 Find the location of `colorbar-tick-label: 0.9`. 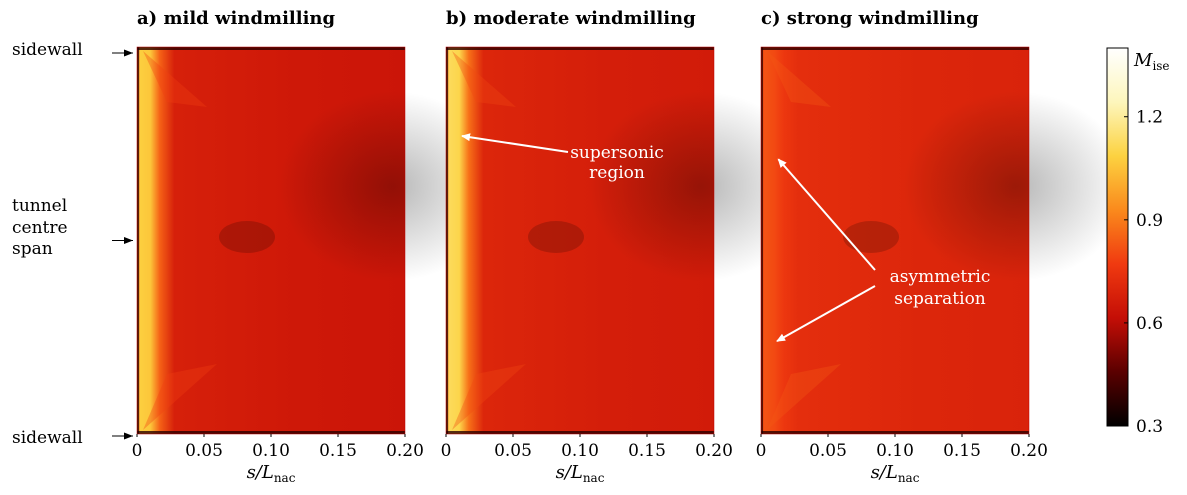

colorbar-tick-label: 0.9 is located at coordinates (1149, 221).